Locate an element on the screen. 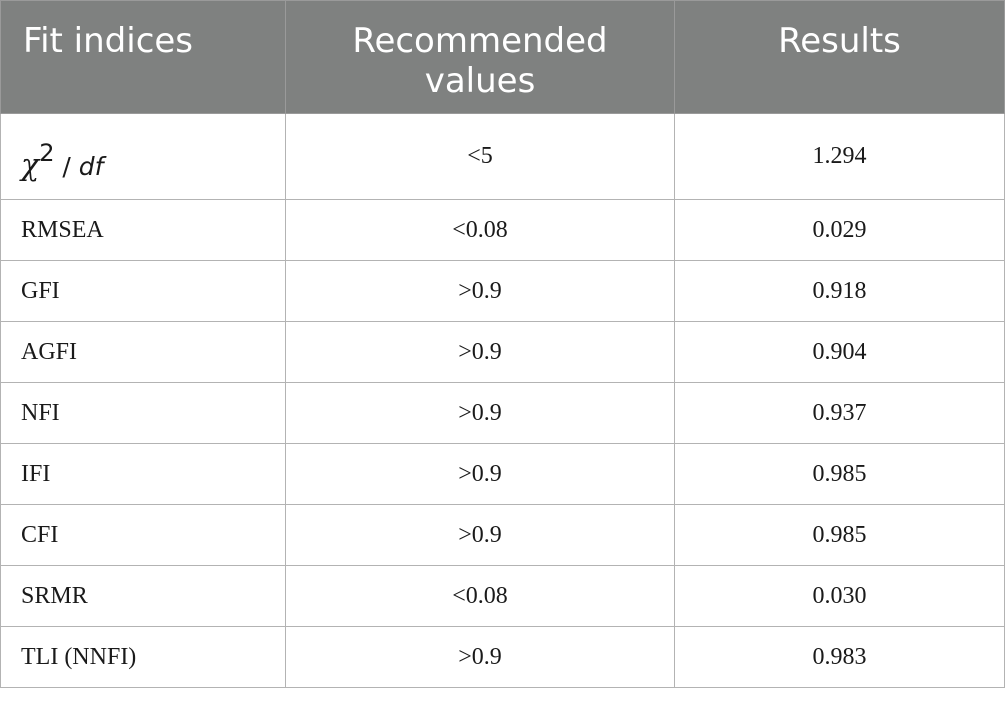 The width and height of the screenshot is (1005, 710). index-cell: NFI is located at coordinates (143, 413).